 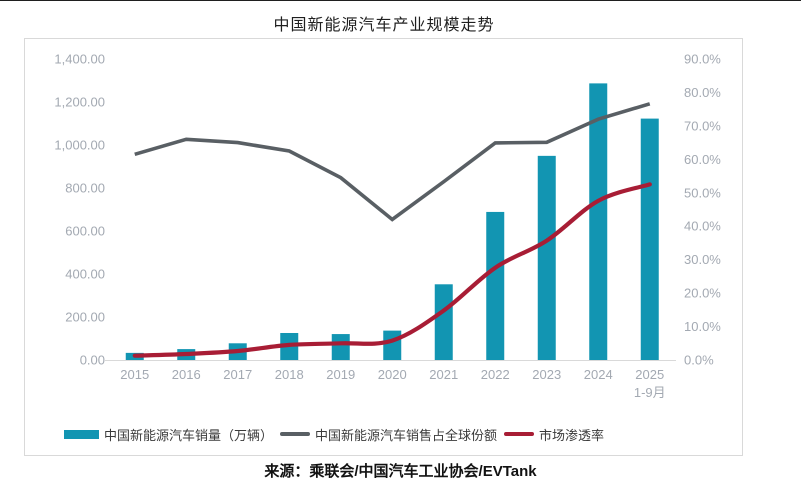 What do you see at coordinates (572, 435) in the screenshot?
I see `legend-label-penetration: 市场渗透率` at bounding box center [572, 435].